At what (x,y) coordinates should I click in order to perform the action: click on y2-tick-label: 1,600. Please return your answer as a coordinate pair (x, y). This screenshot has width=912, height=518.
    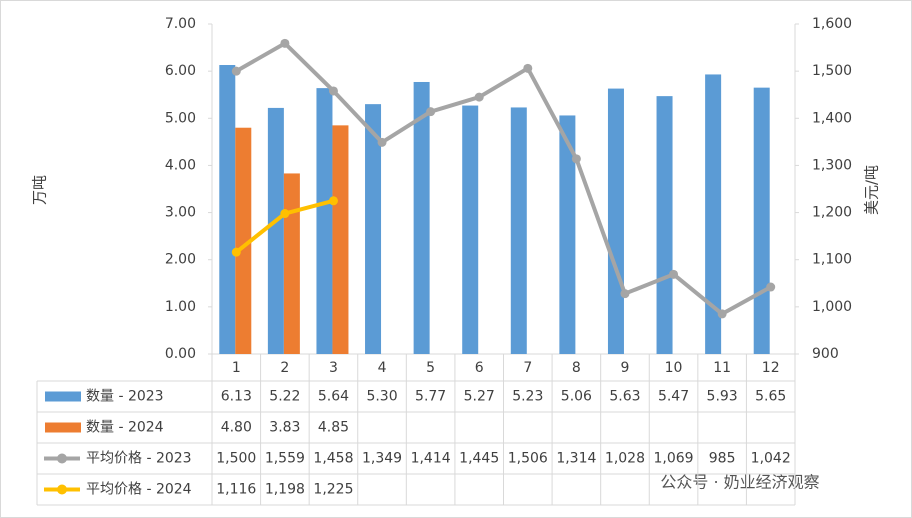
    Looking at the image, I should click on (832, 24).